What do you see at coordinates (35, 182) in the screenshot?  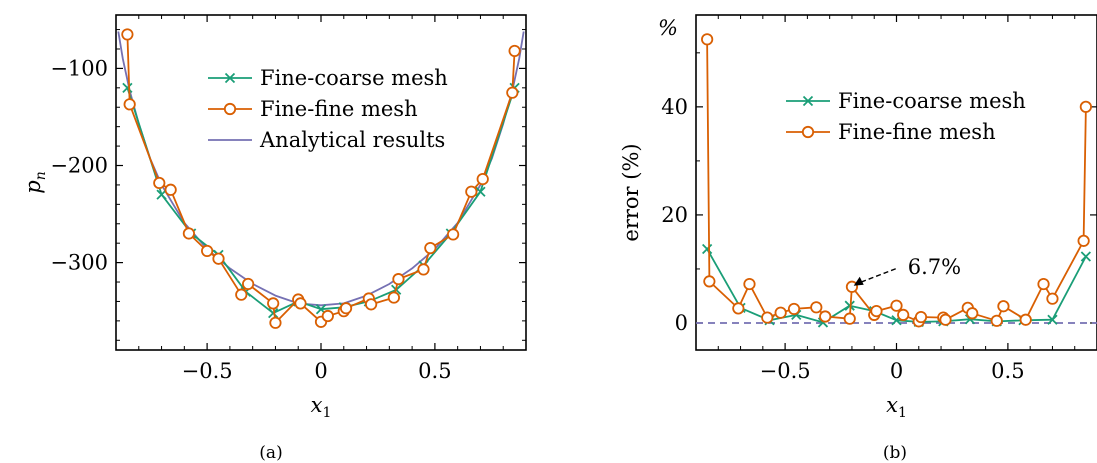 I see `y-axis-label: pn` at bounding box center [35, 182].